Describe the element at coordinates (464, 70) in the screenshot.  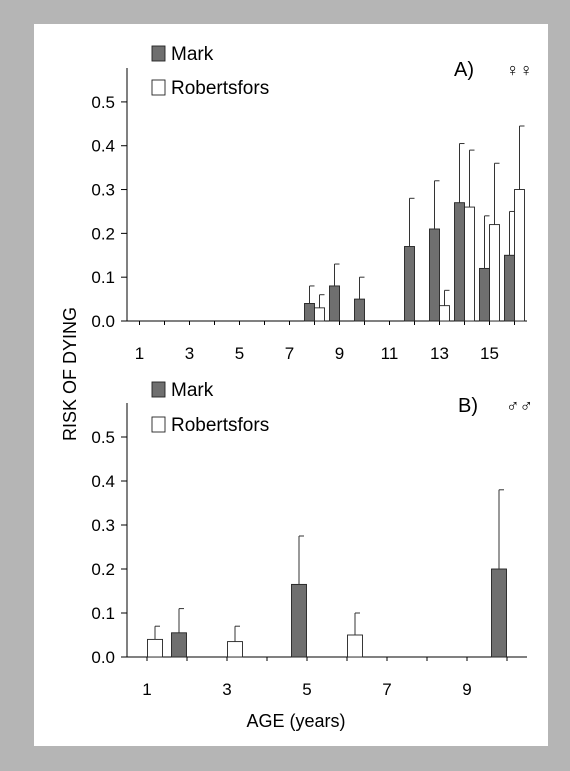
I see `panel-label: A)` at that location.